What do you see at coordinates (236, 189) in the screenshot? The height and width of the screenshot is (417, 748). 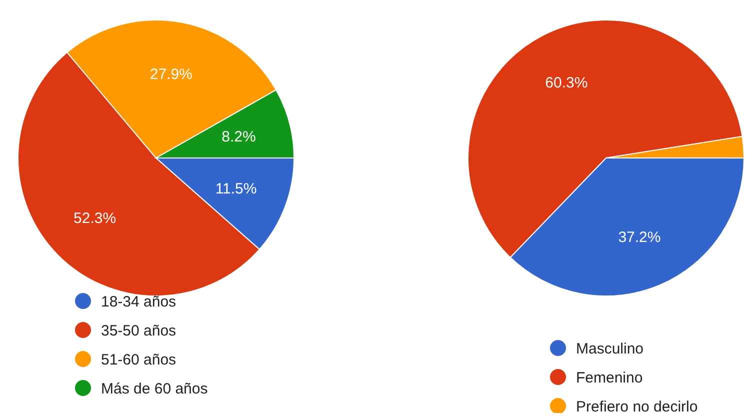 I see `data-label: 11.5%` at bounding box center [236, 189].